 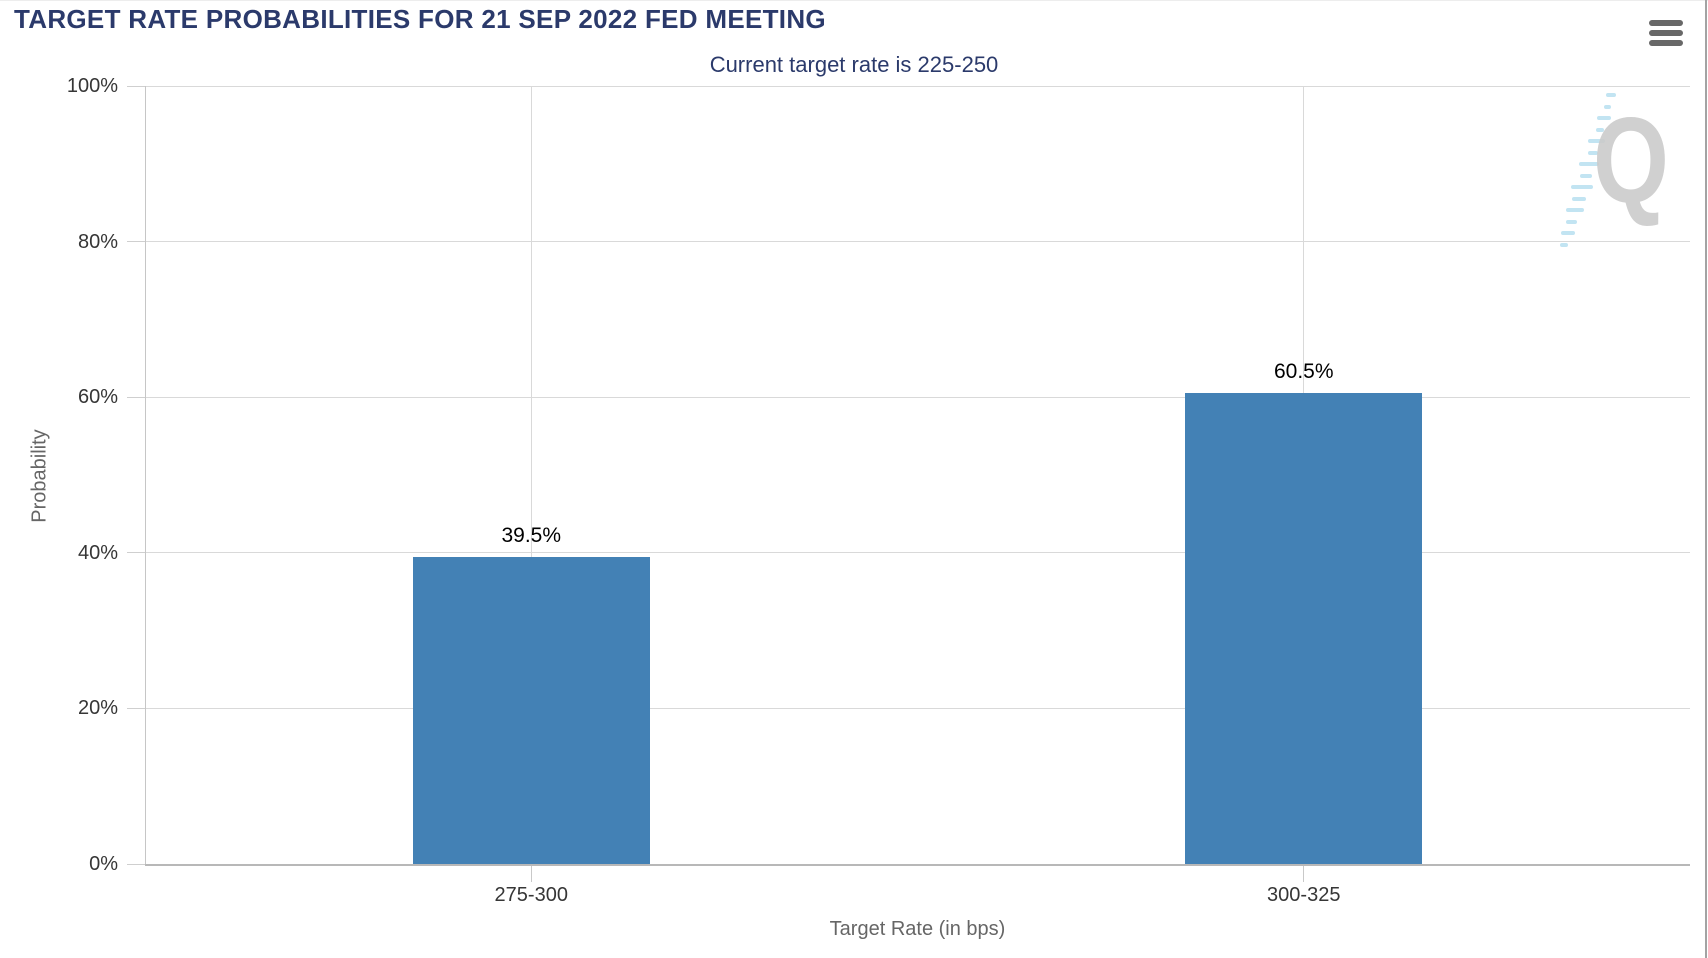 I want to click on export-menu-button, so click(x=1666, y=33).